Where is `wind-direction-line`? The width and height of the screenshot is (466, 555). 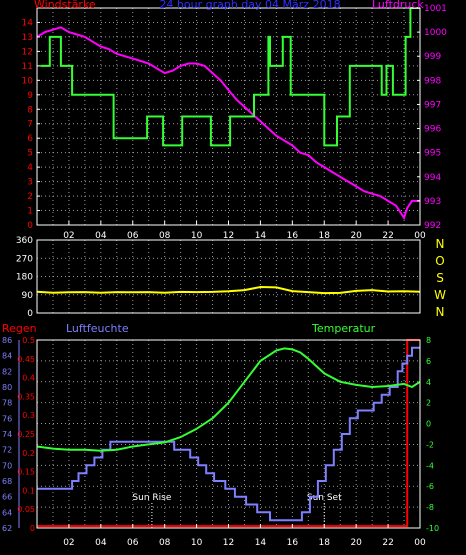 wind-direction-line is located at coordinates (228, 290).